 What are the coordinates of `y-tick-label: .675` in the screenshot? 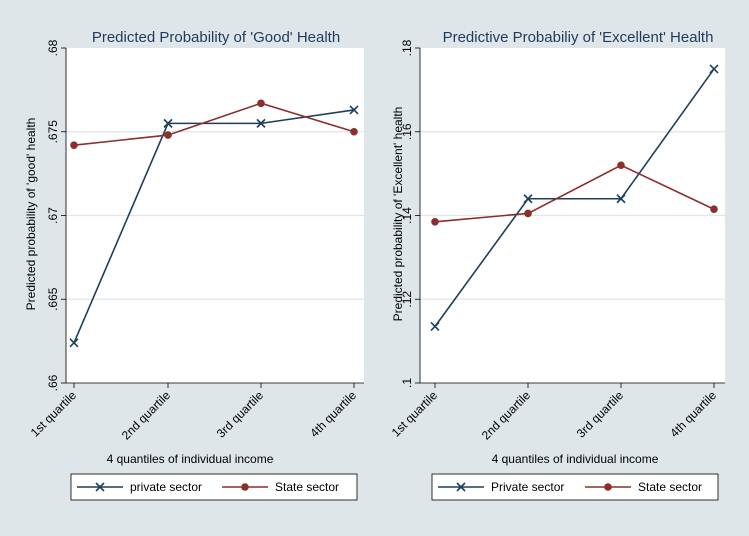 It's located at (53, 132).